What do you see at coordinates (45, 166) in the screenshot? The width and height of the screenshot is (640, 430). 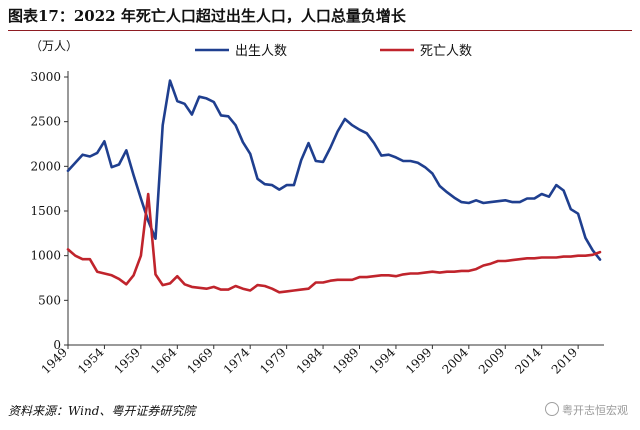 I see `y-tick-label: 2000` at bounding box center [45, 166].